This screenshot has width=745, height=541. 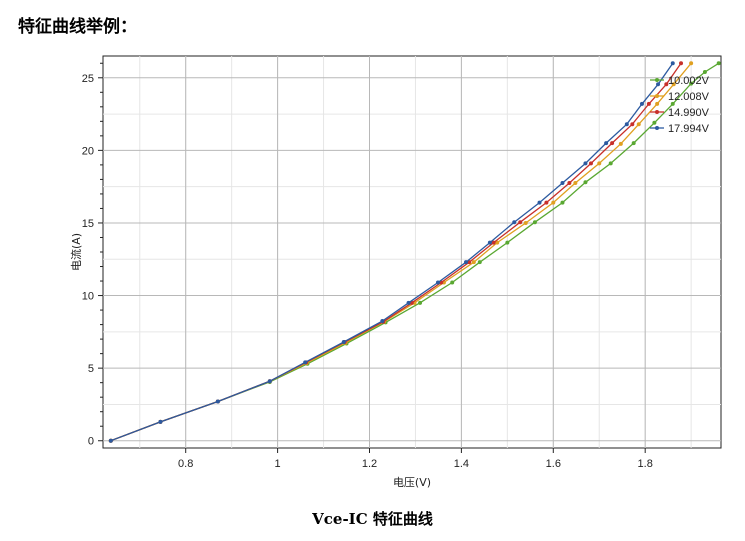 I want to click on legend-label: 12.008V, so click(x=689, y=97).